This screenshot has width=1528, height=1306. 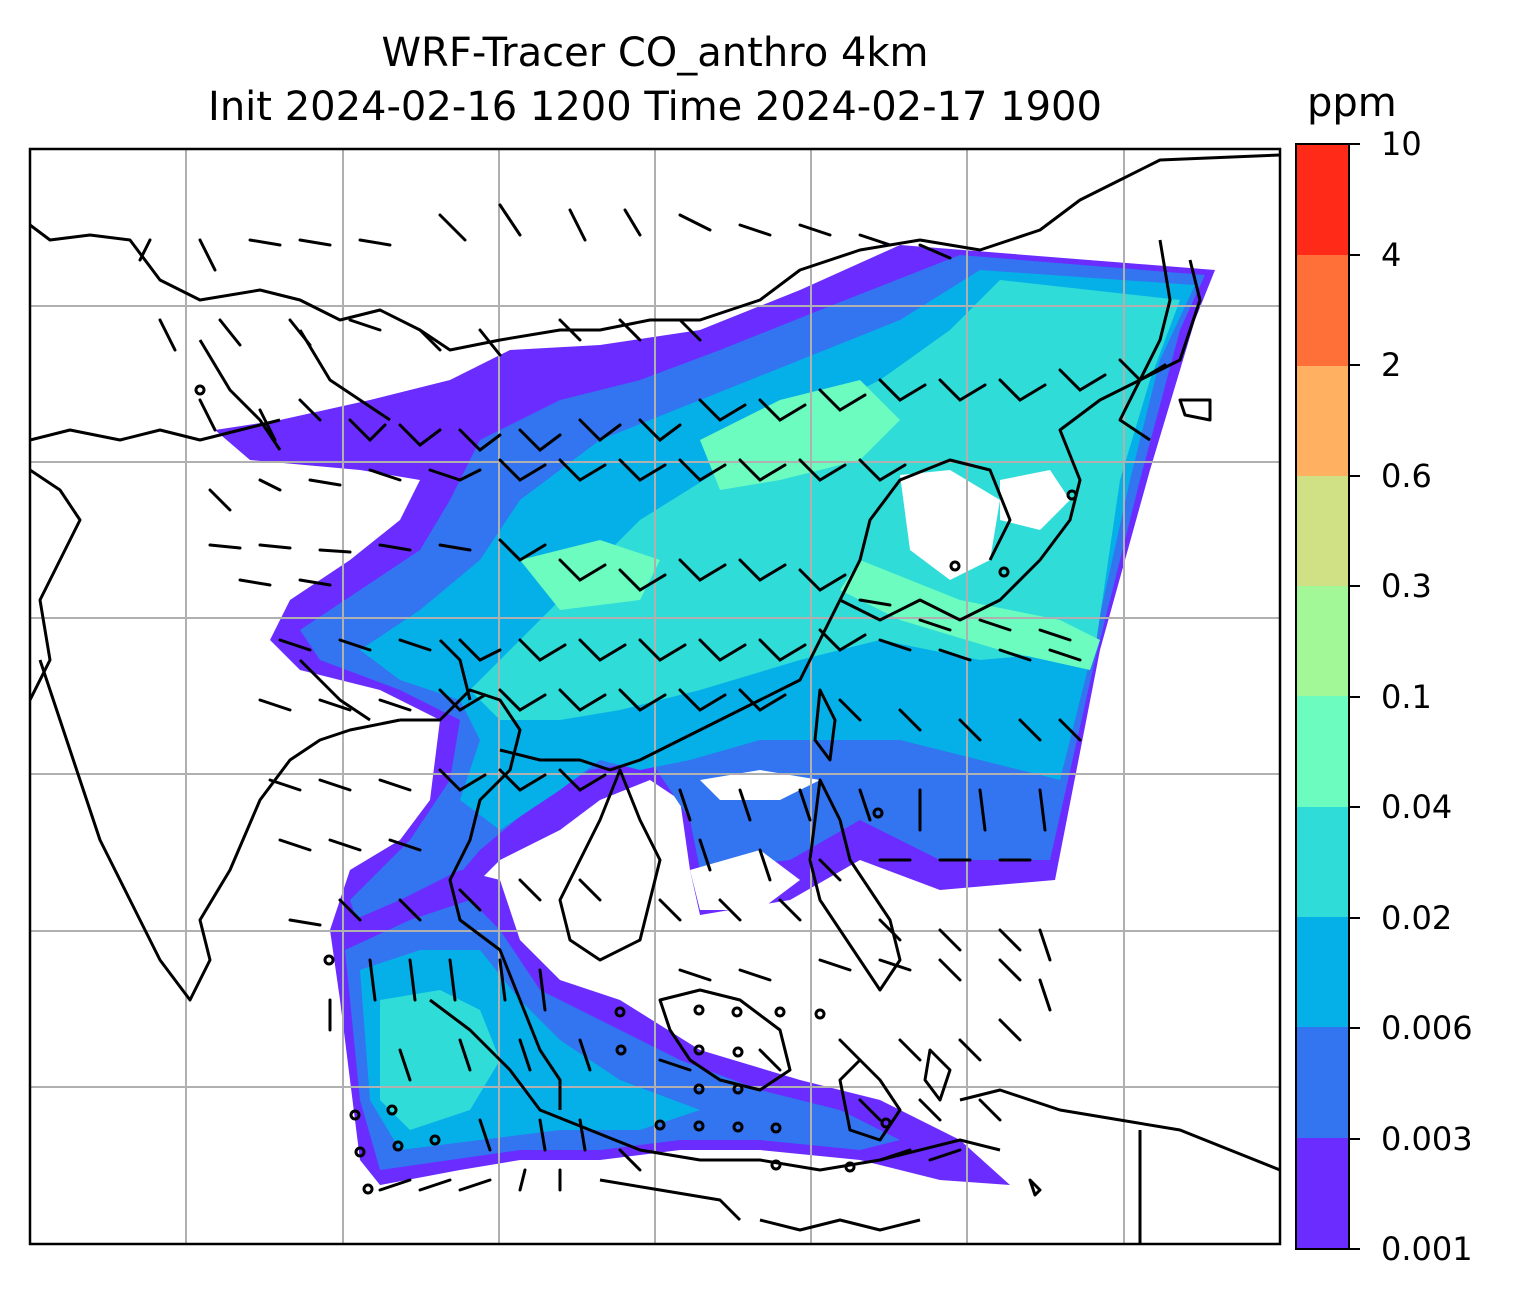 What do you see at coordinates (1391, 365) in the screenshot?
I see `colorbar-tick-label: 2` at bounding box center [1391, 365].